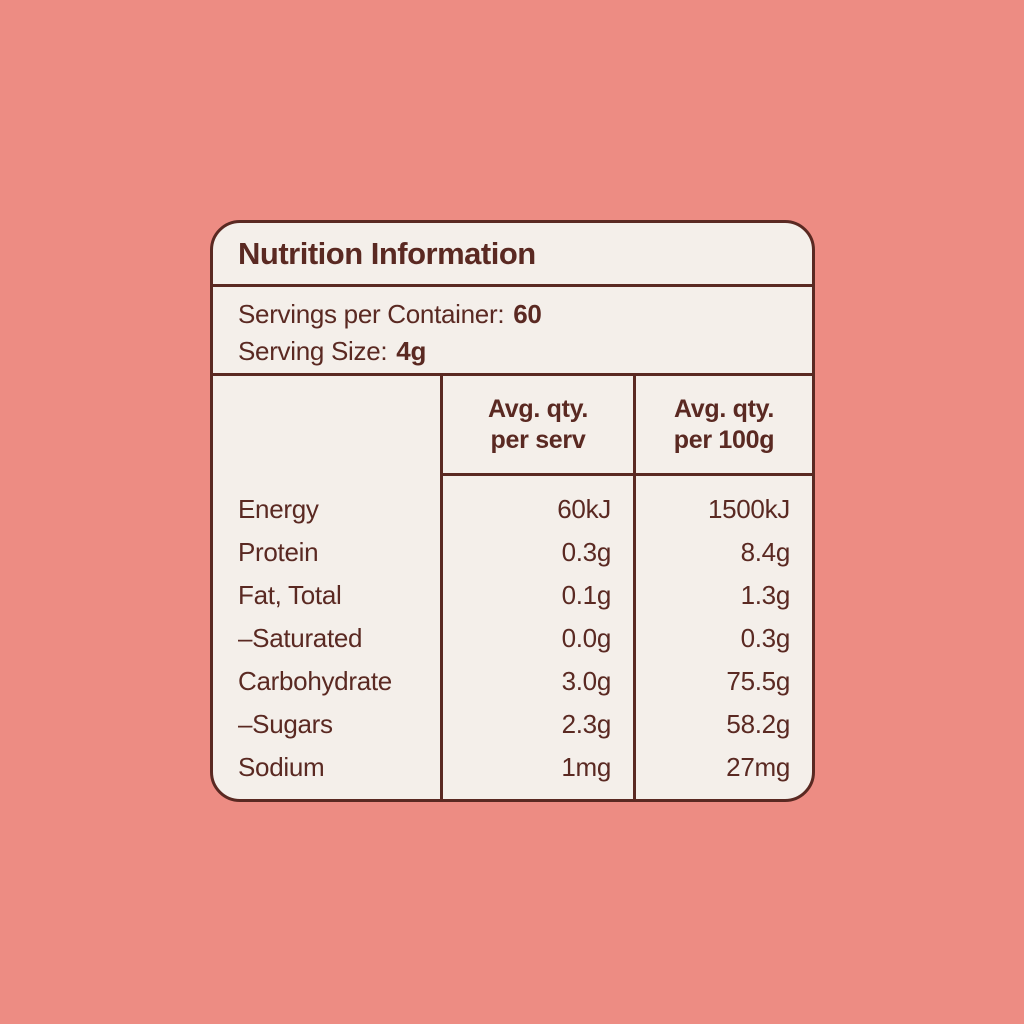 The width and height of the screenshot is (1024, 1024). I want to click on value-sodium-per-100g: 27mg, so click(758, 767).